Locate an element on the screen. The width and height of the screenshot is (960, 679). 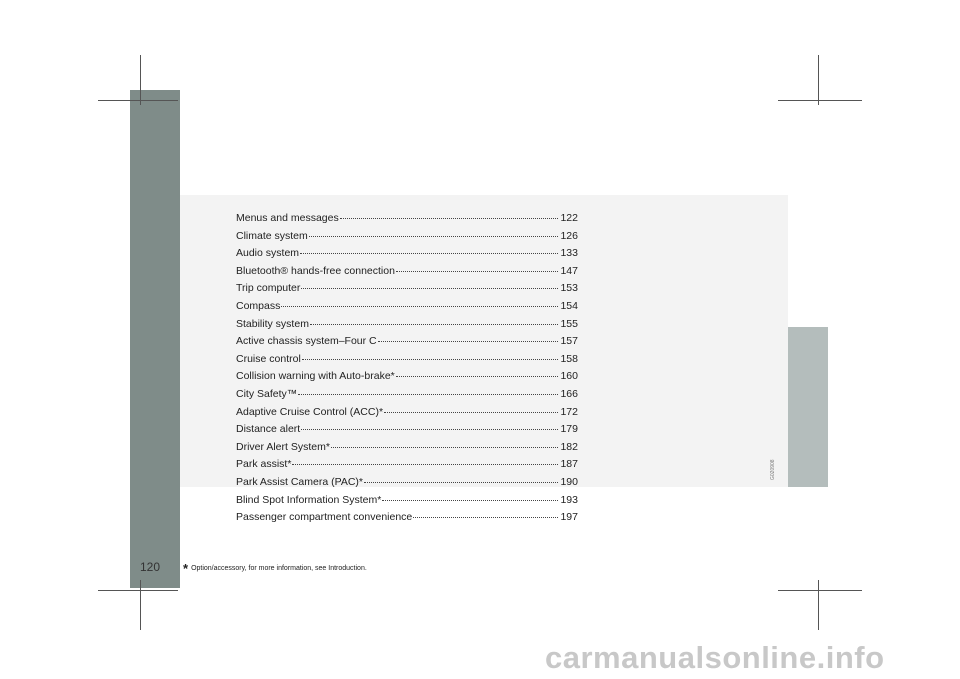
entry-title: Compass is located at coordinates (258, 305).